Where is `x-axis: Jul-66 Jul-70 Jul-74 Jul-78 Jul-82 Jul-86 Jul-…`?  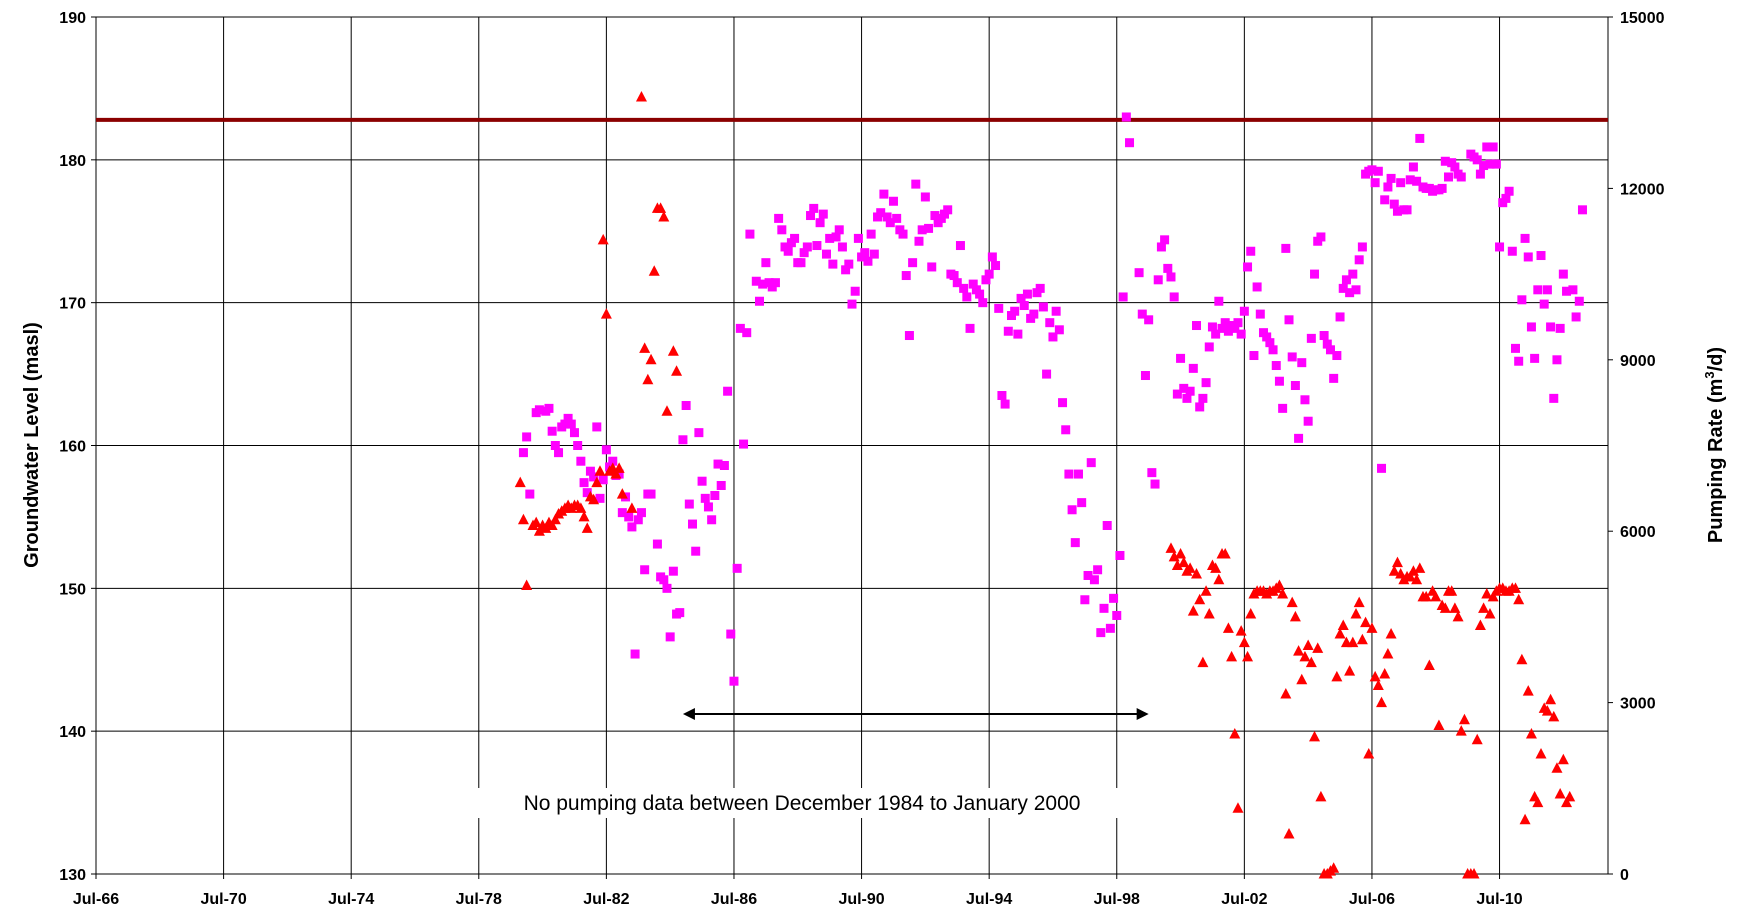 x-axis: Jul-66 Jul-70 Jul-74 Jul-78 Jul-82 Jul-86 Jul-… is located at coordinates (798, 891).